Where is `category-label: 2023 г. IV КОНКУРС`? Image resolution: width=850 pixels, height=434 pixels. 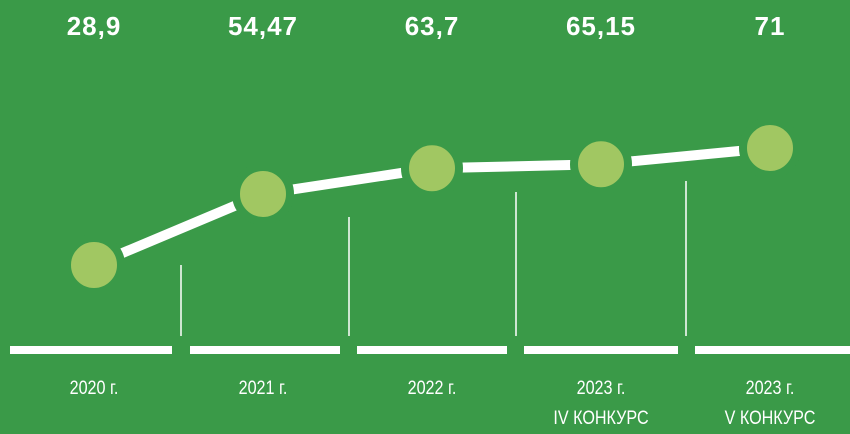 category-label: 2023 г. IV КОНКУРС is located at coordinates (601, 403).